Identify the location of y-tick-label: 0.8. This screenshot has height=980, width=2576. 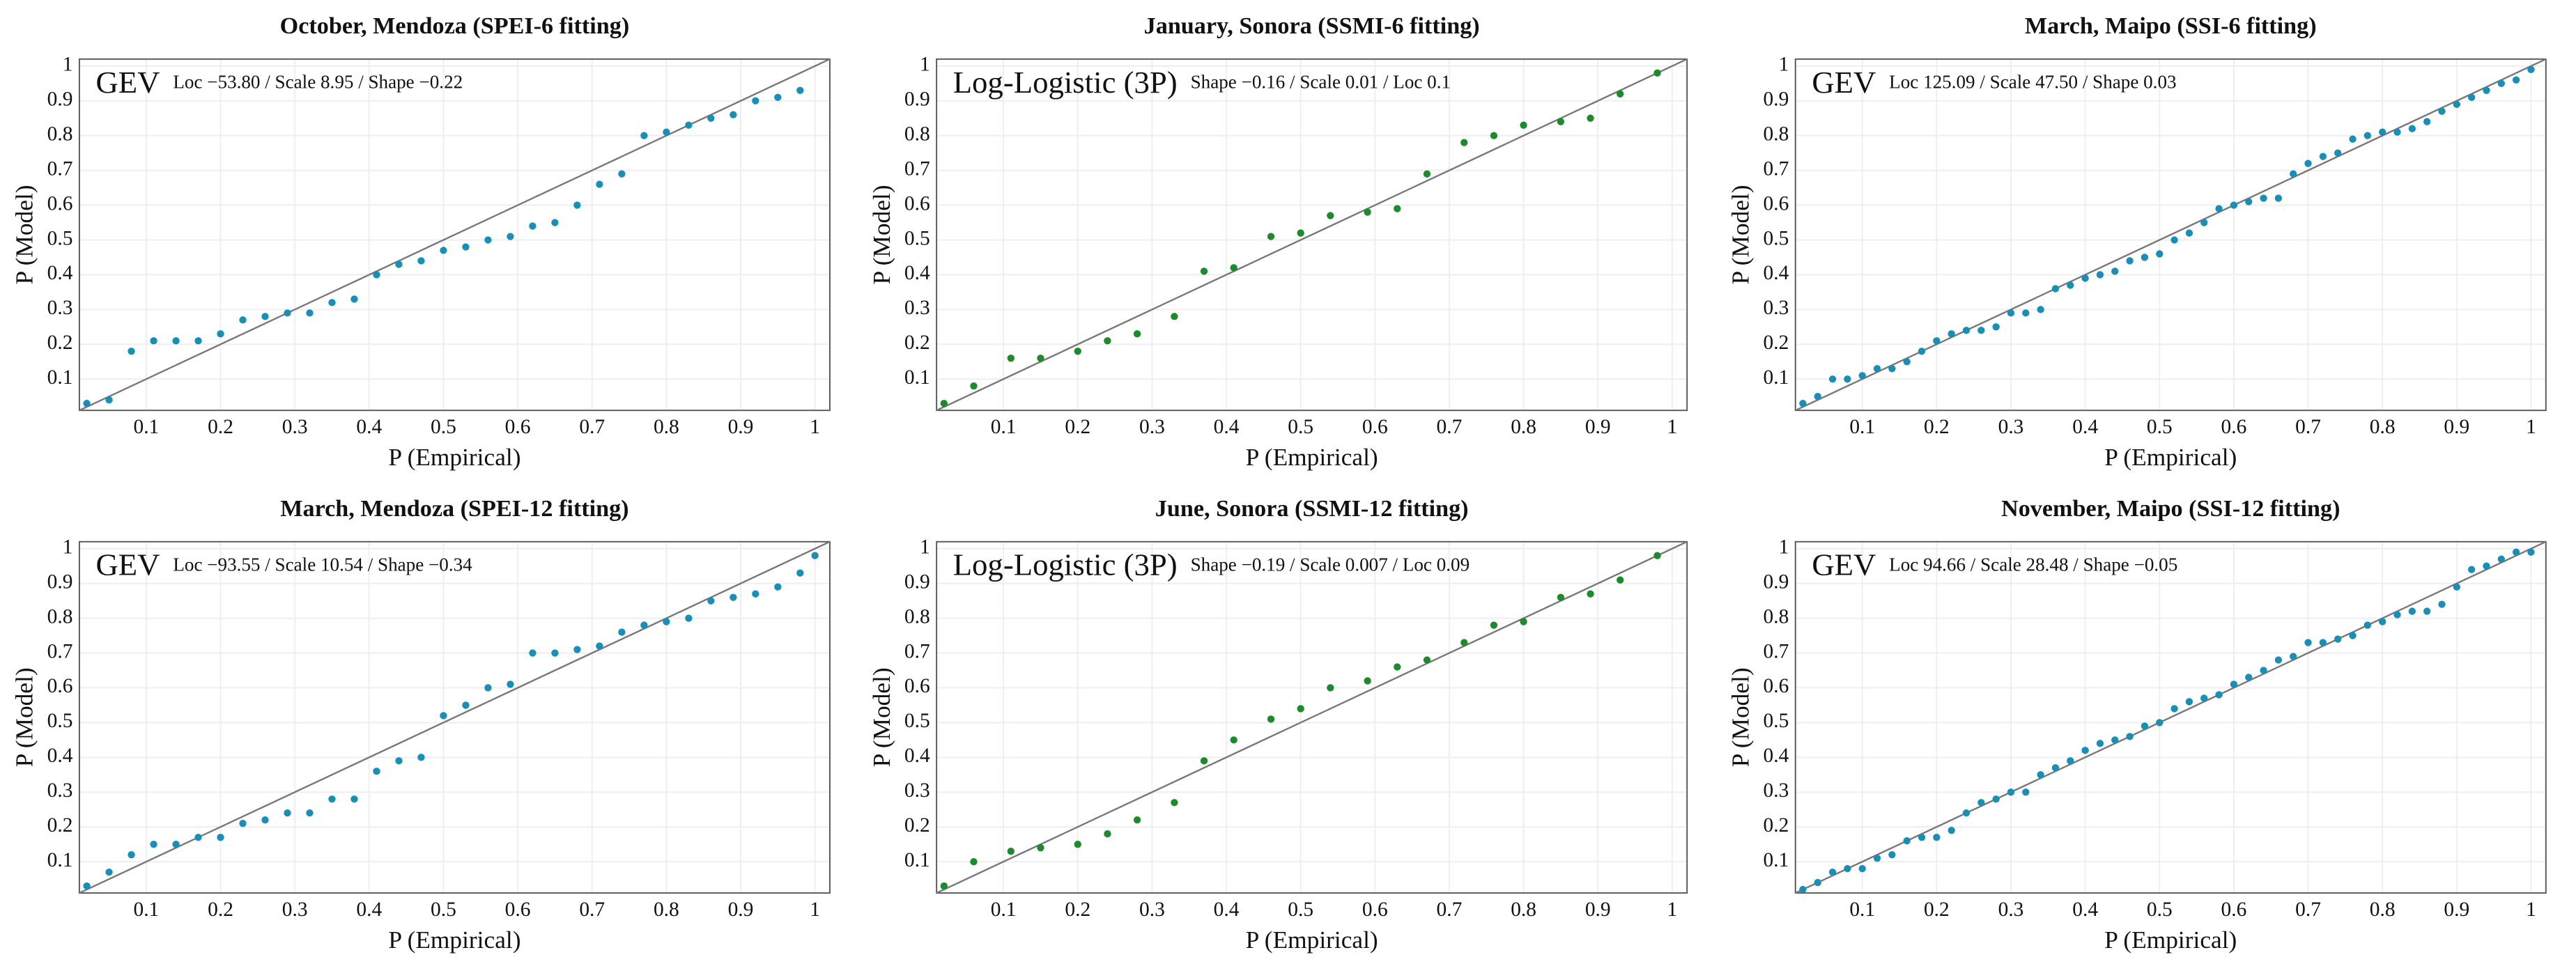
(60, 134).